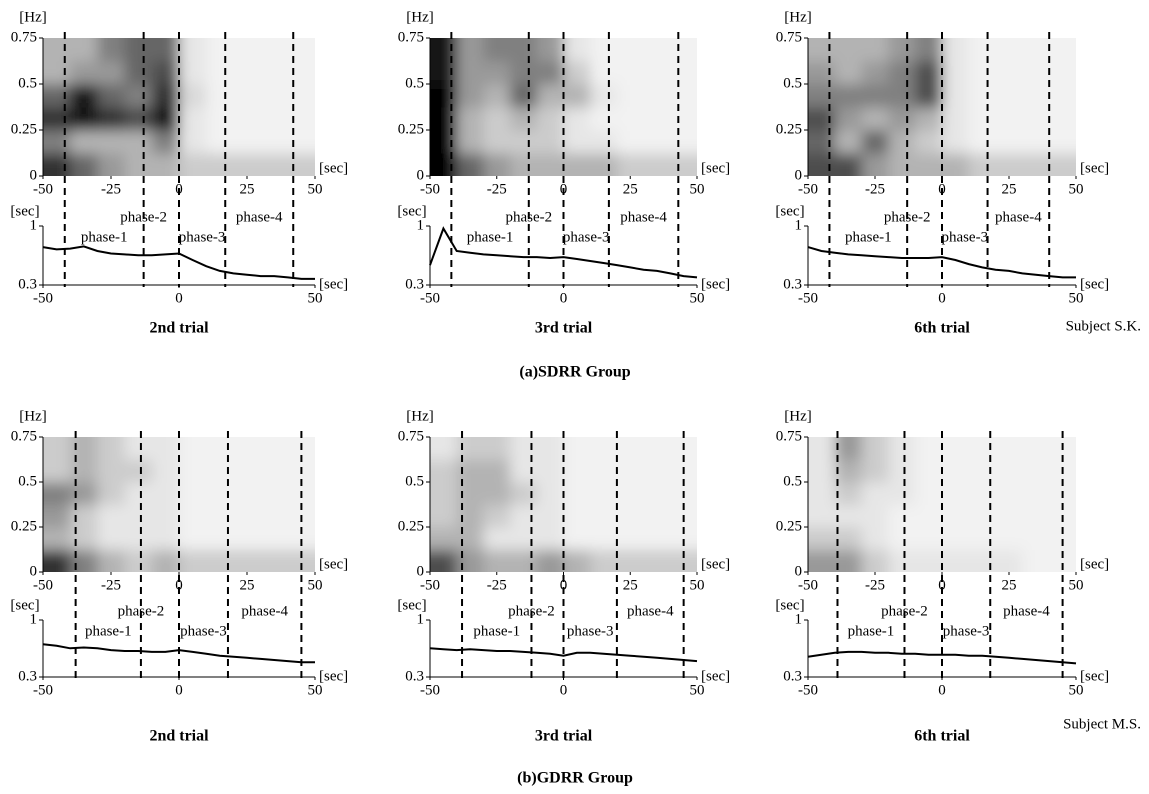  Describe the element at coordinates (414, 83) in the screenshot. I see `y-tick-label: 0.5` at that location.